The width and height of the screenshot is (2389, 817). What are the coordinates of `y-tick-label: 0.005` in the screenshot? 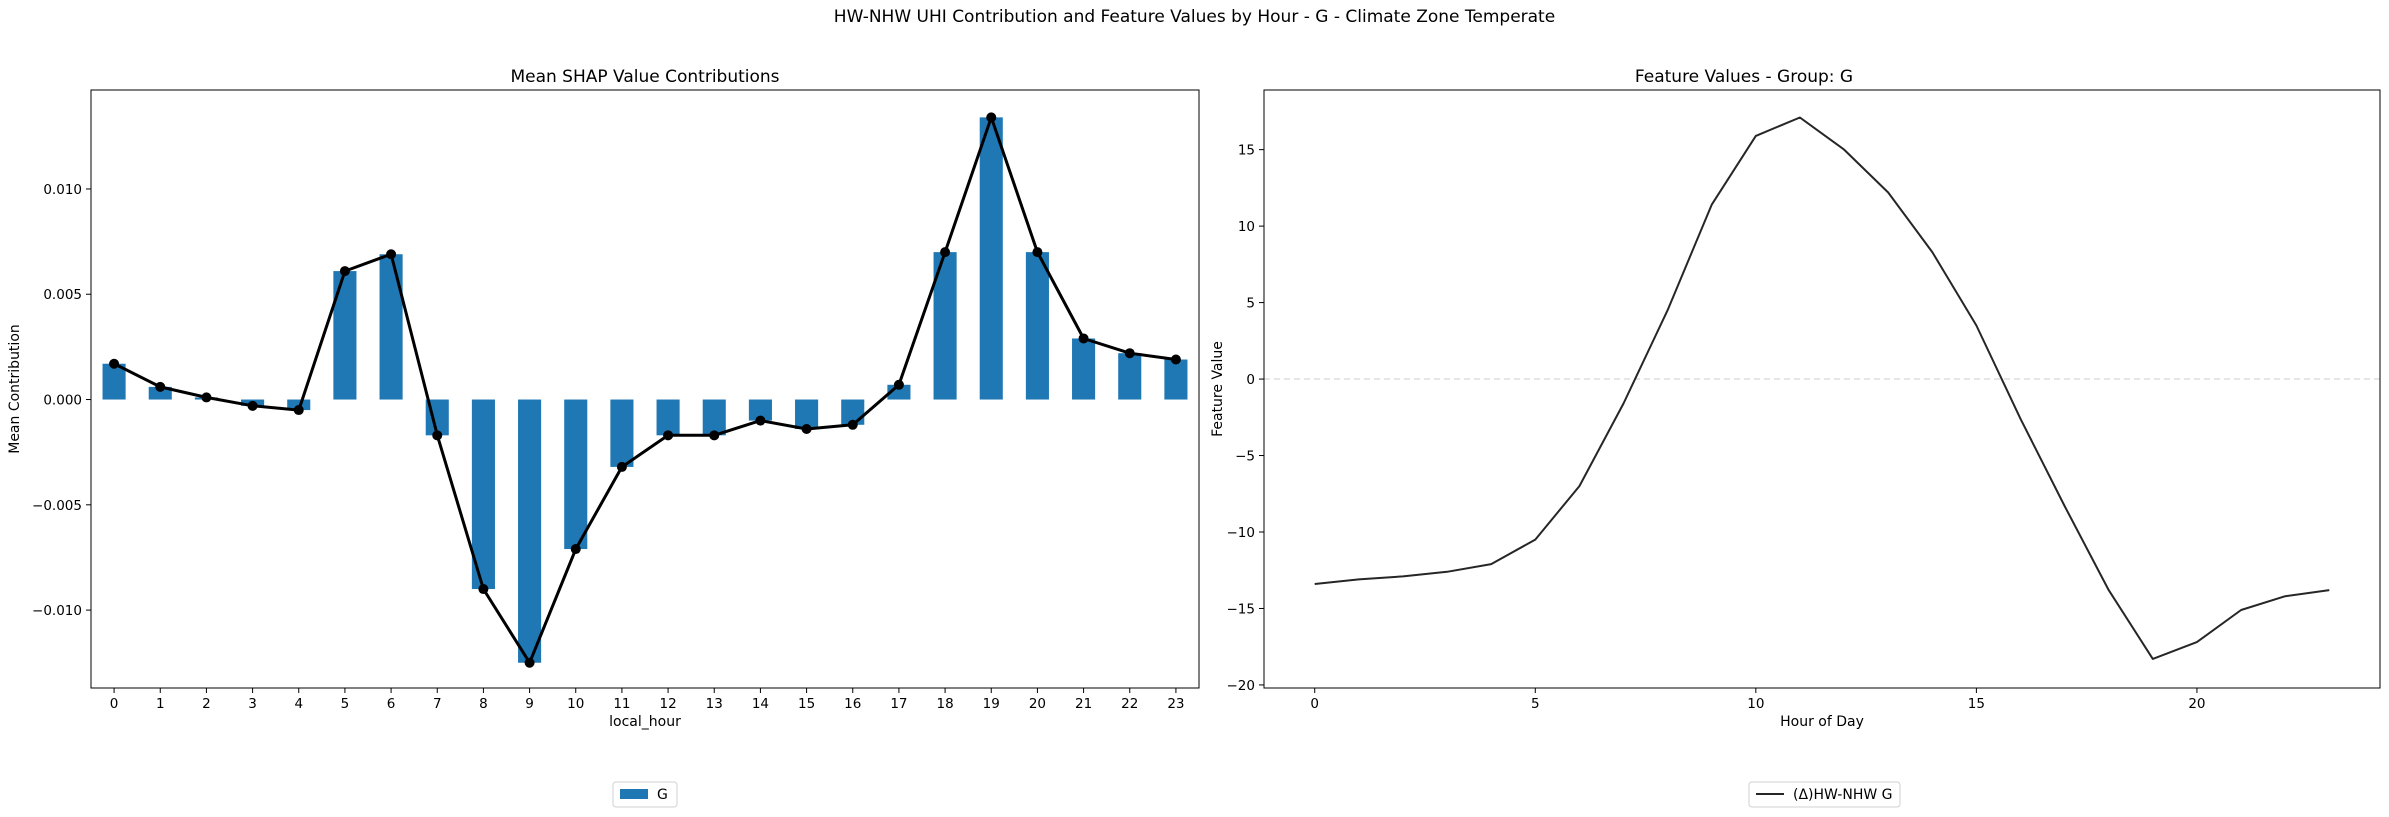 It's located at (62, 295).